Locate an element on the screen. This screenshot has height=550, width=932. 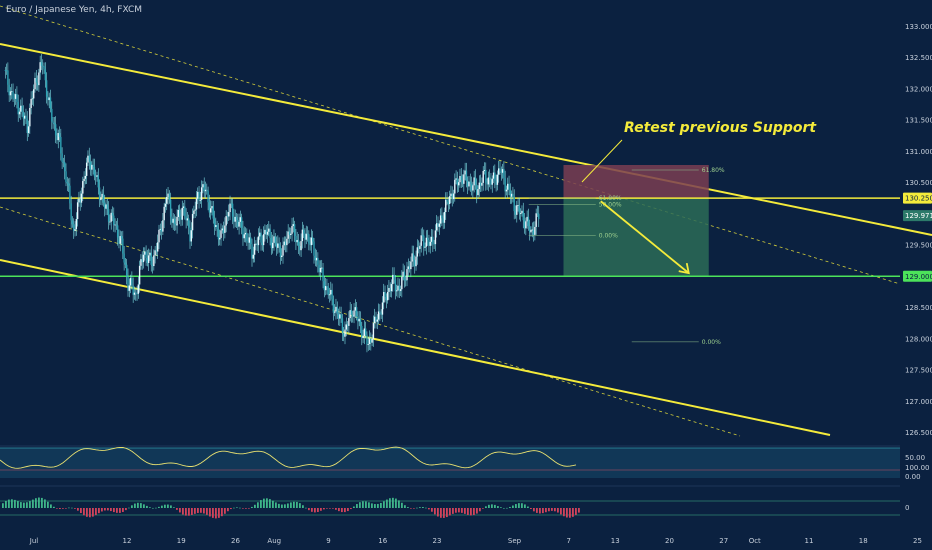
projection-arrow is located at coordinates (635, 207).